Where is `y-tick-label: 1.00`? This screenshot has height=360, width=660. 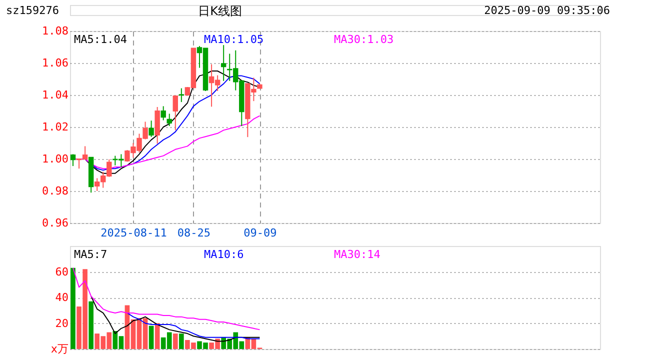 y-tick-label: 1.00 is located at coordinates (55, 159).